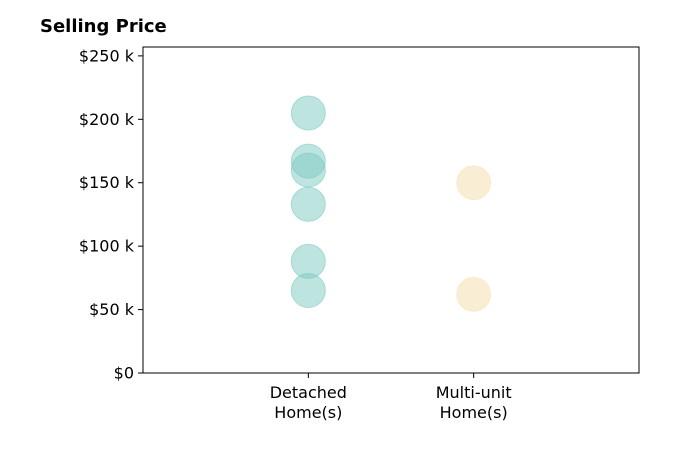 Image resolution: width=679 pixels, height=462 pixels. I want to click on y-tick-label: $150 k, so click(107, 182).